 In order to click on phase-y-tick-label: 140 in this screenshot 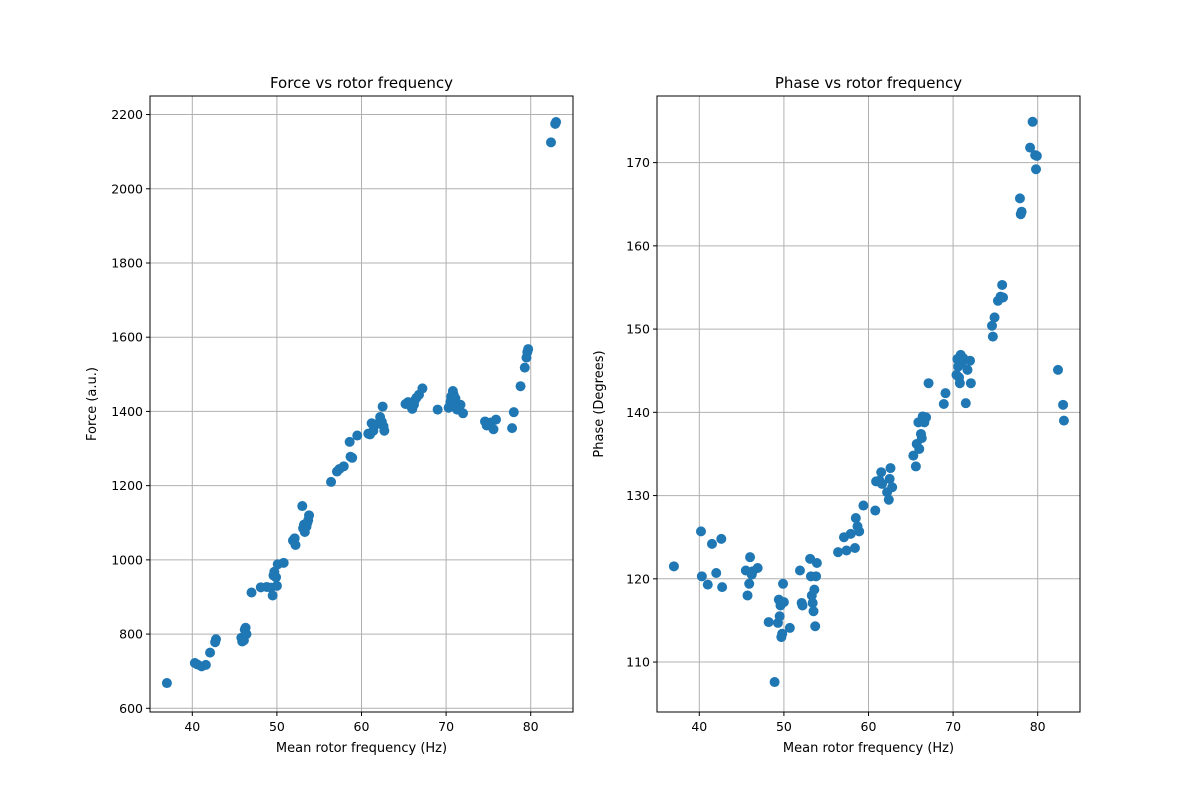, I will do `click(638, 412)`.